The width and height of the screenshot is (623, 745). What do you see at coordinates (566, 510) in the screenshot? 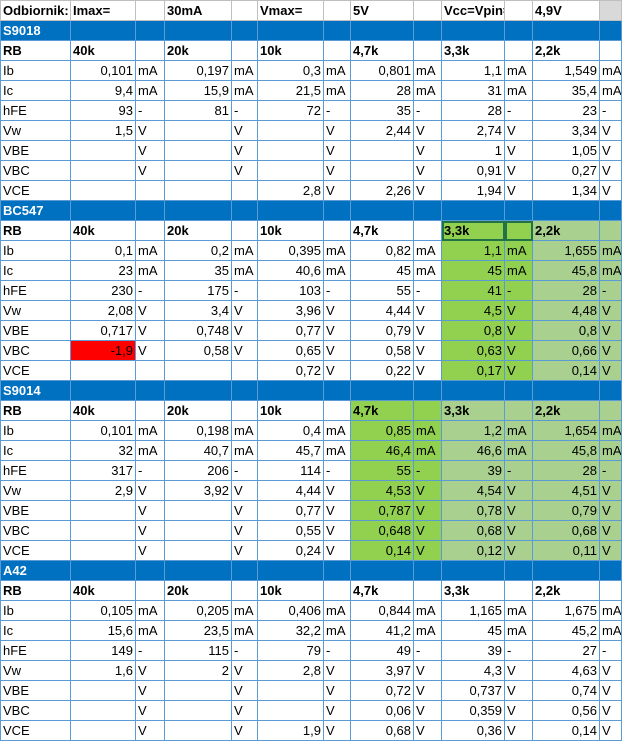
I see `value-cell: 0,79` at bounding box center [566, 510].